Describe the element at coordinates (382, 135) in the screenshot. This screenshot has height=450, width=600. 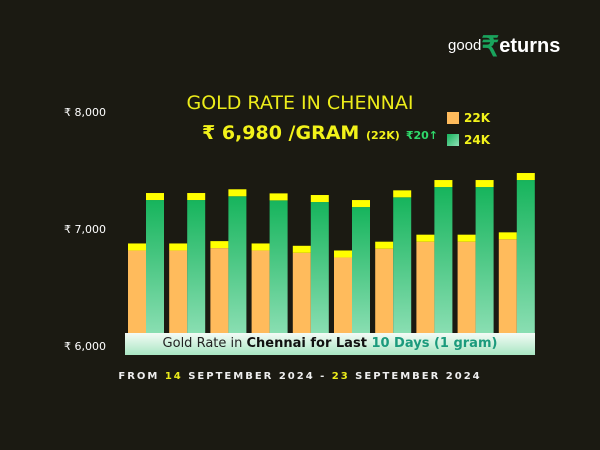
I see `price-unit: (22K)` at that location.